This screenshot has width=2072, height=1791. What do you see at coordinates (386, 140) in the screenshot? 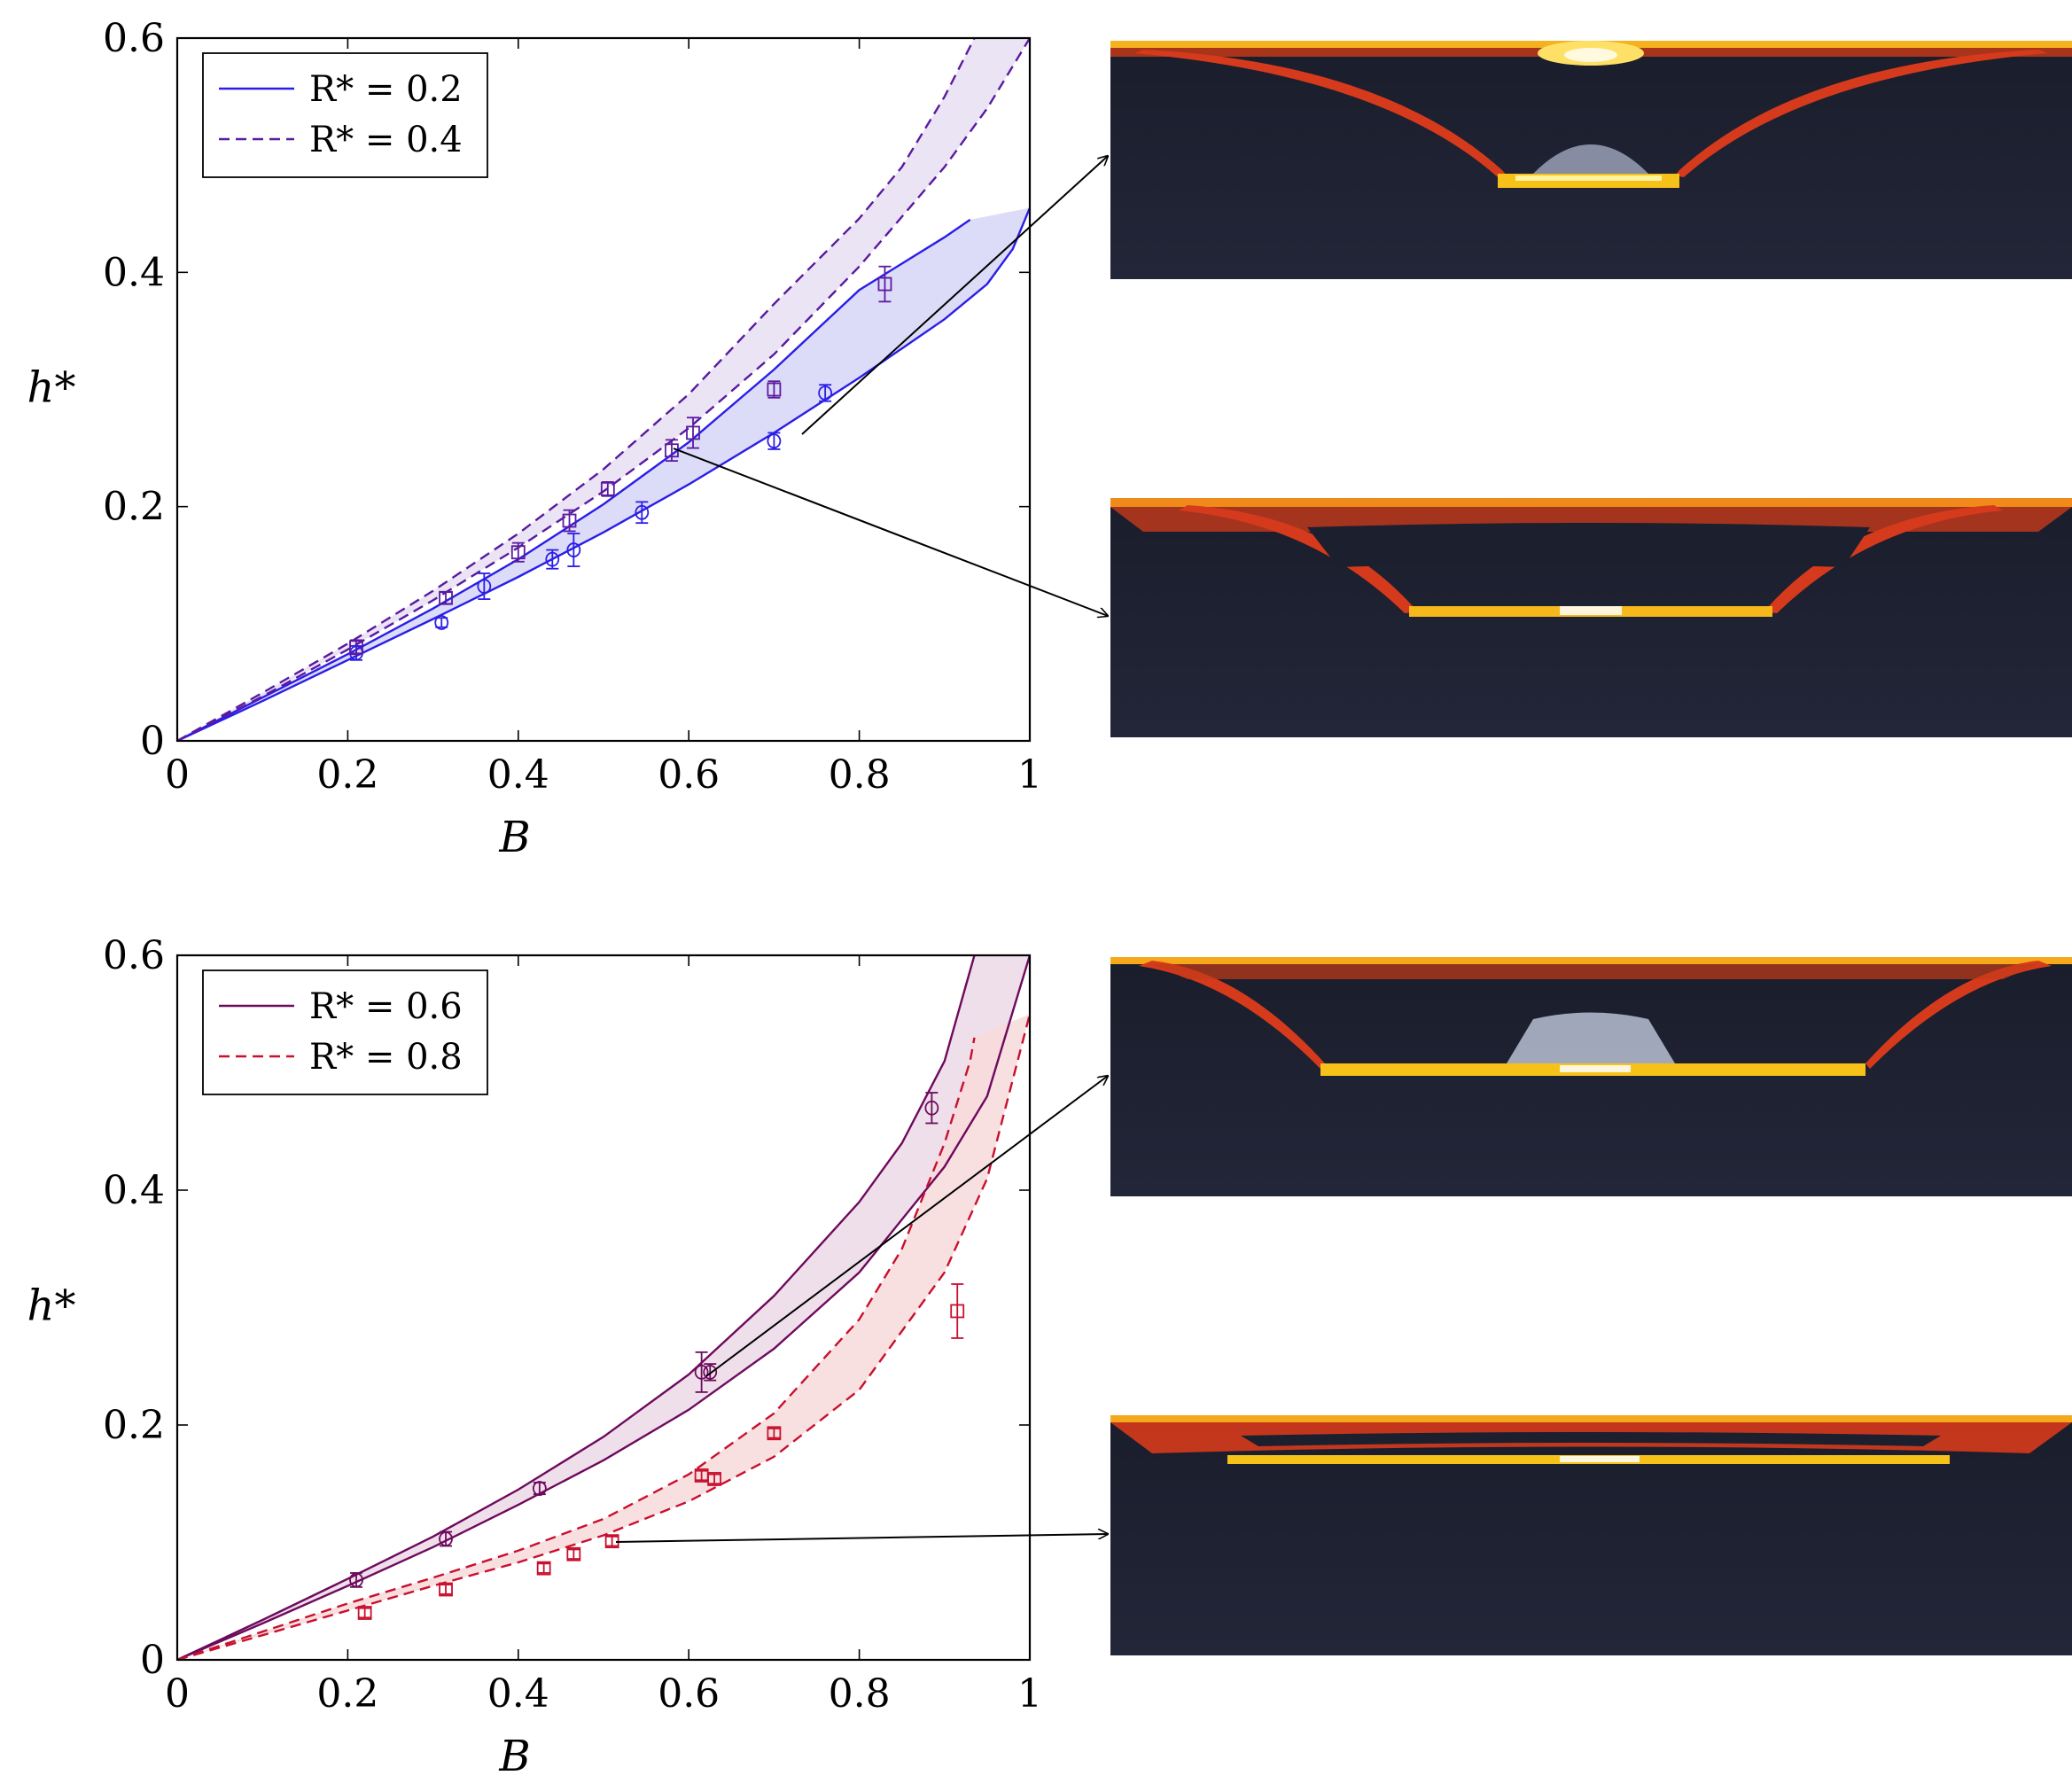
I see `legend-entry: R* = 0.4` at bounding box center [386, 140].